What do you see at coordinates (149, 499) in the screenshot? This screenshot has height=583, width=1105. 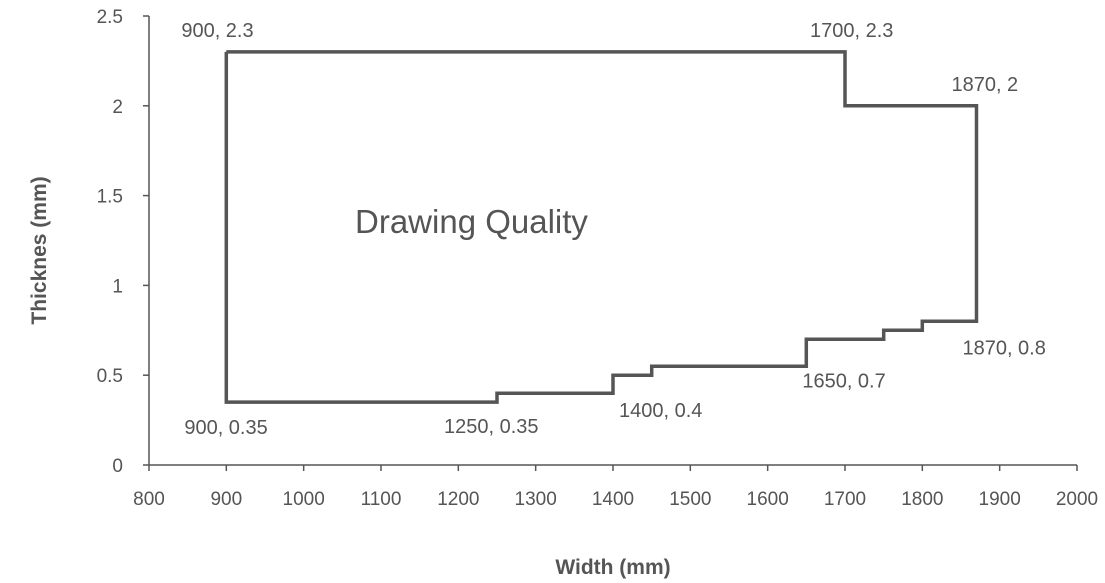 I see `x-tick-label: 800` at bounding box center [149, 499].